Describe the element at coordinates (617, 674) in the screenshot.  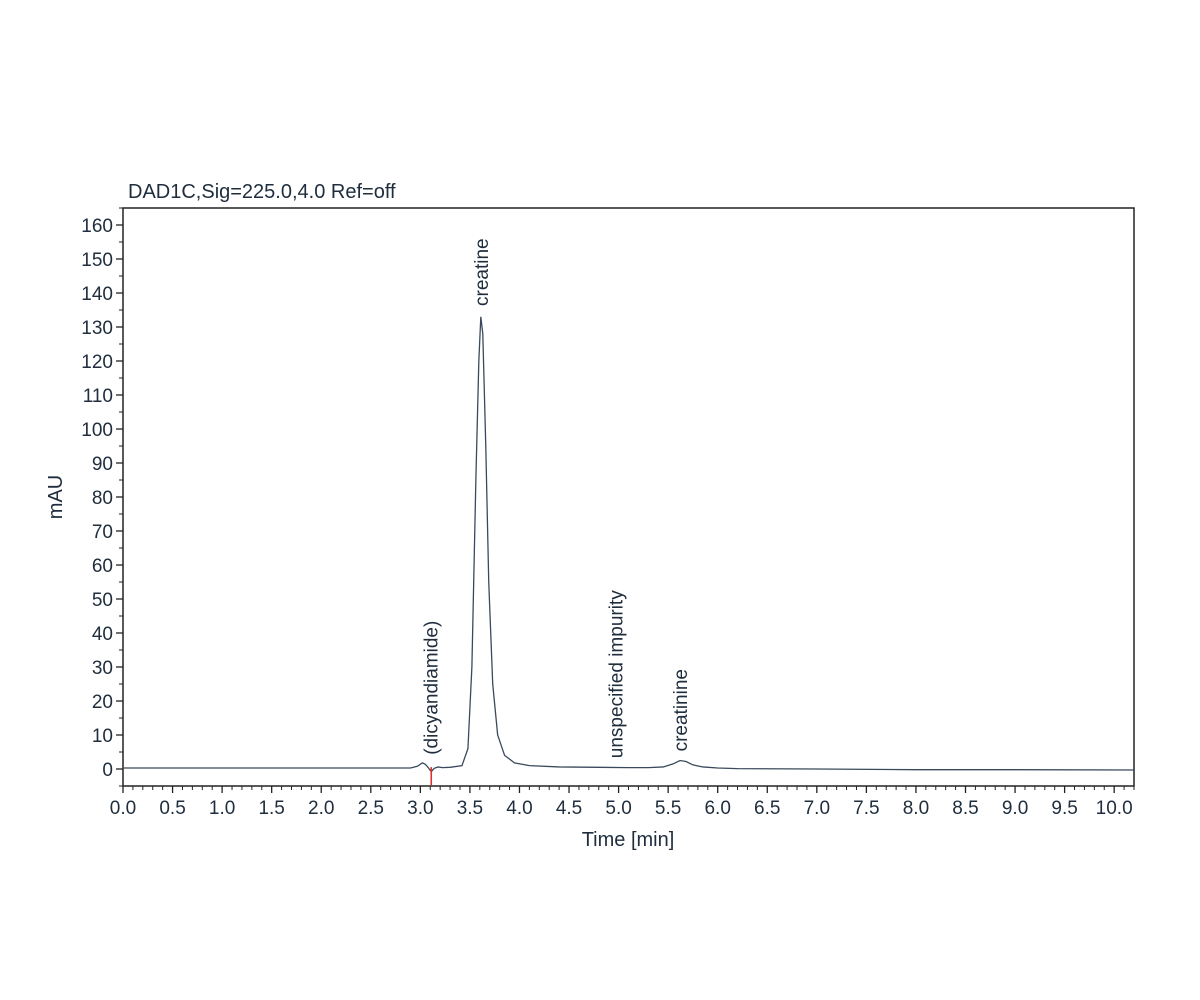
I see `peak-label: unspecified impurity` at that location.